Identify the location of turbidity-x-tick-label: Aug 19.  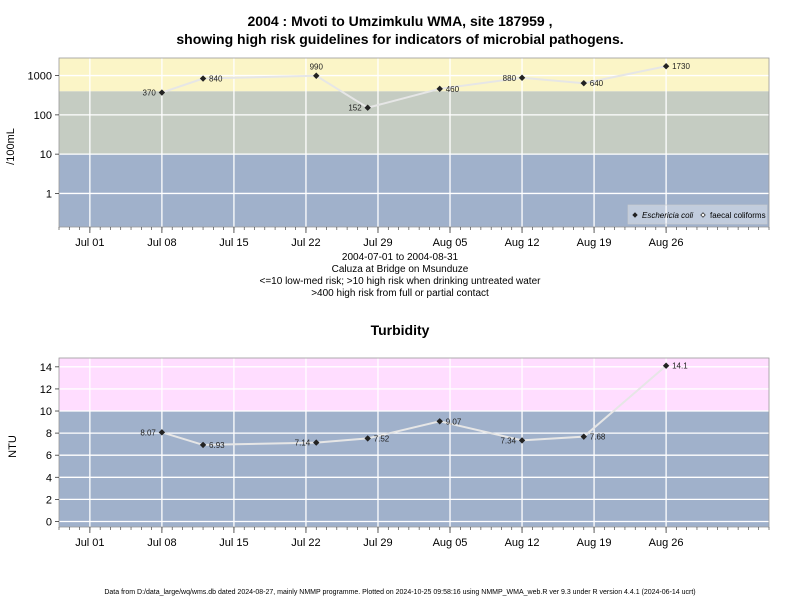
(594, 543).